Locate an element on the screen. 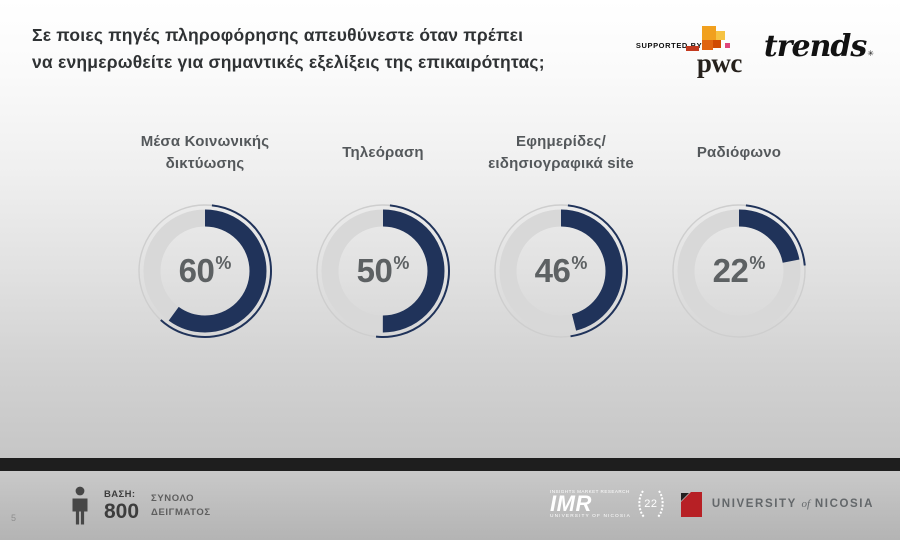 The height and width of the screenshot is (540, 900). trends-wordmark: trends is located at coordinates (815, 46).